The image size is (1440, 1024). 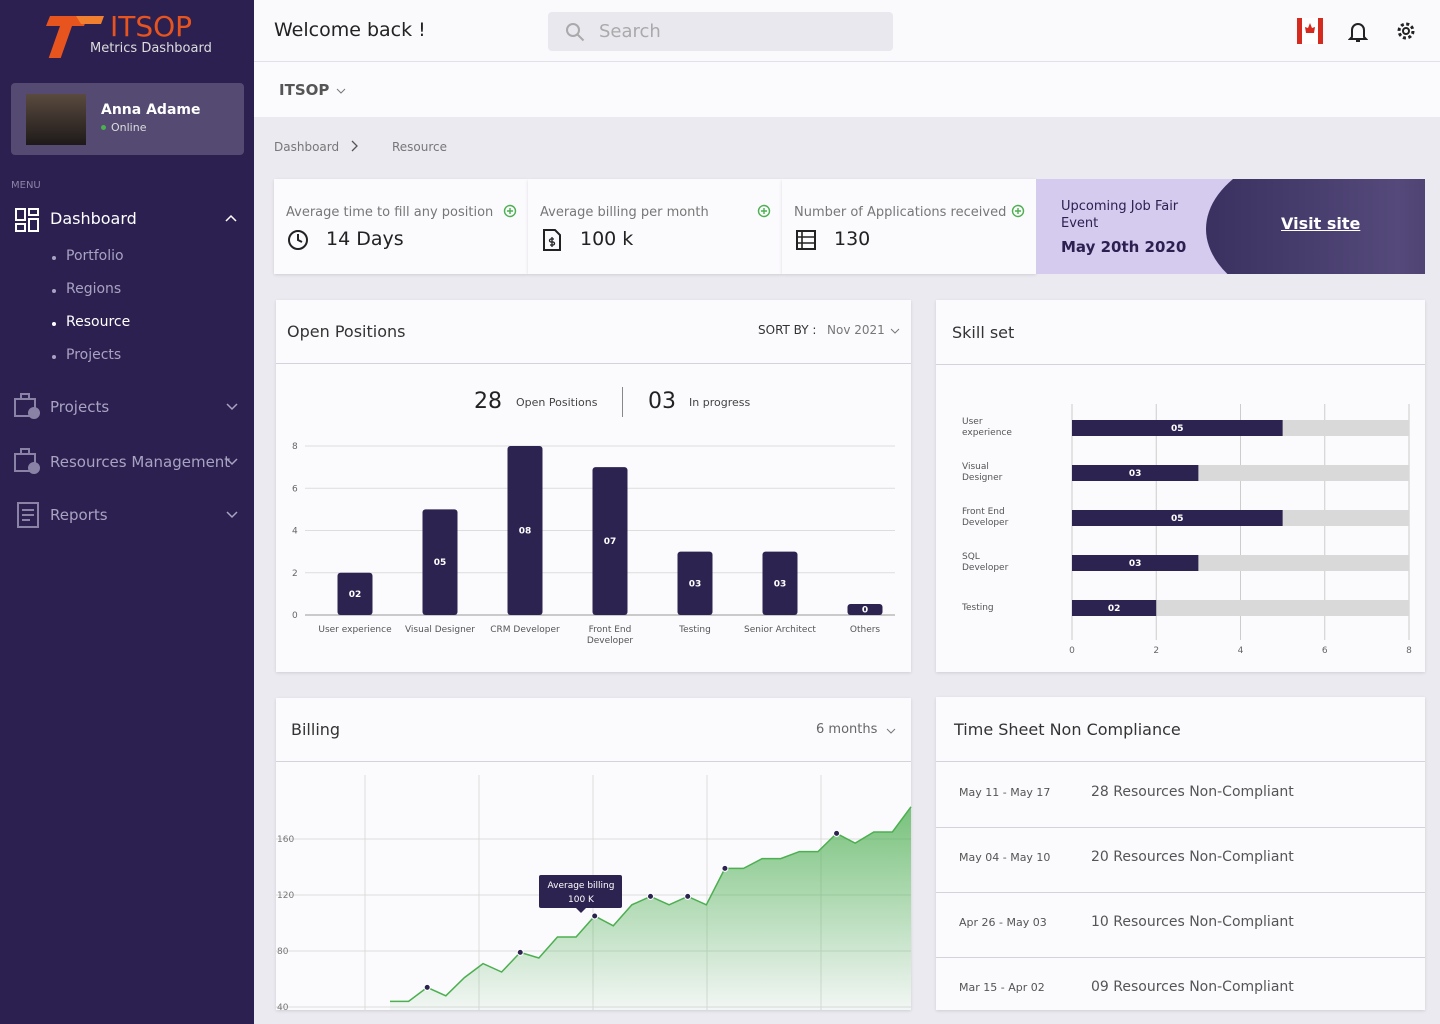 I want to click on value-label: 07, so click(x=610, y=542).